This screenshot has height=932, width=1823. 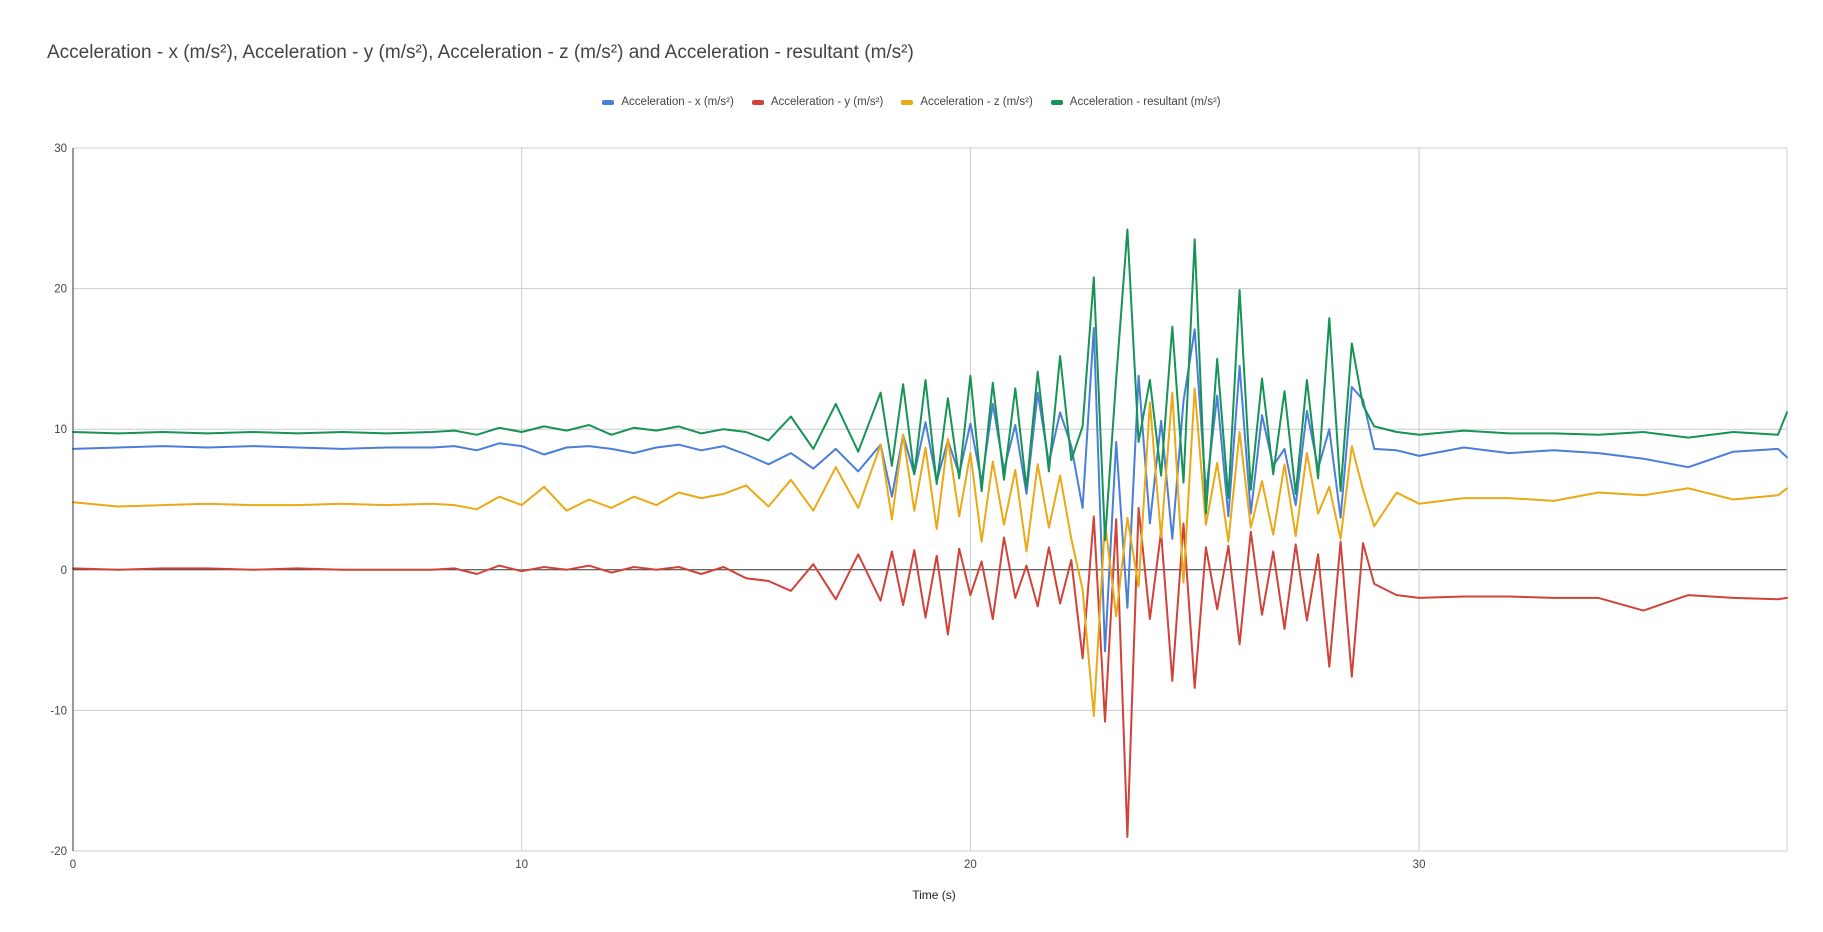 I want to click on legend-swatch-y, so click(x=757, y=102).